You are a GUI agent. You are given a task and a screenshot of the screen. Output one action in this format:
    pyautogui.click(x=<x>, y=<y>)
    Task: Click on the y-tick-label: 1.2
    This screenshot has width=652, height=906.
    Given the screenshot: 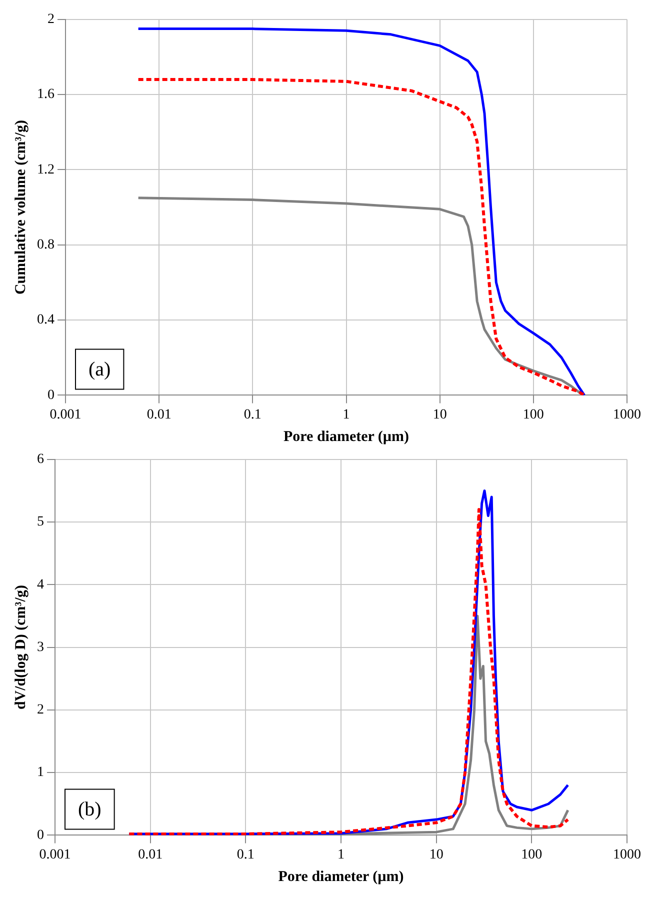 What is the action you would take?
    pyautogui.click(x=45, y=170)
    